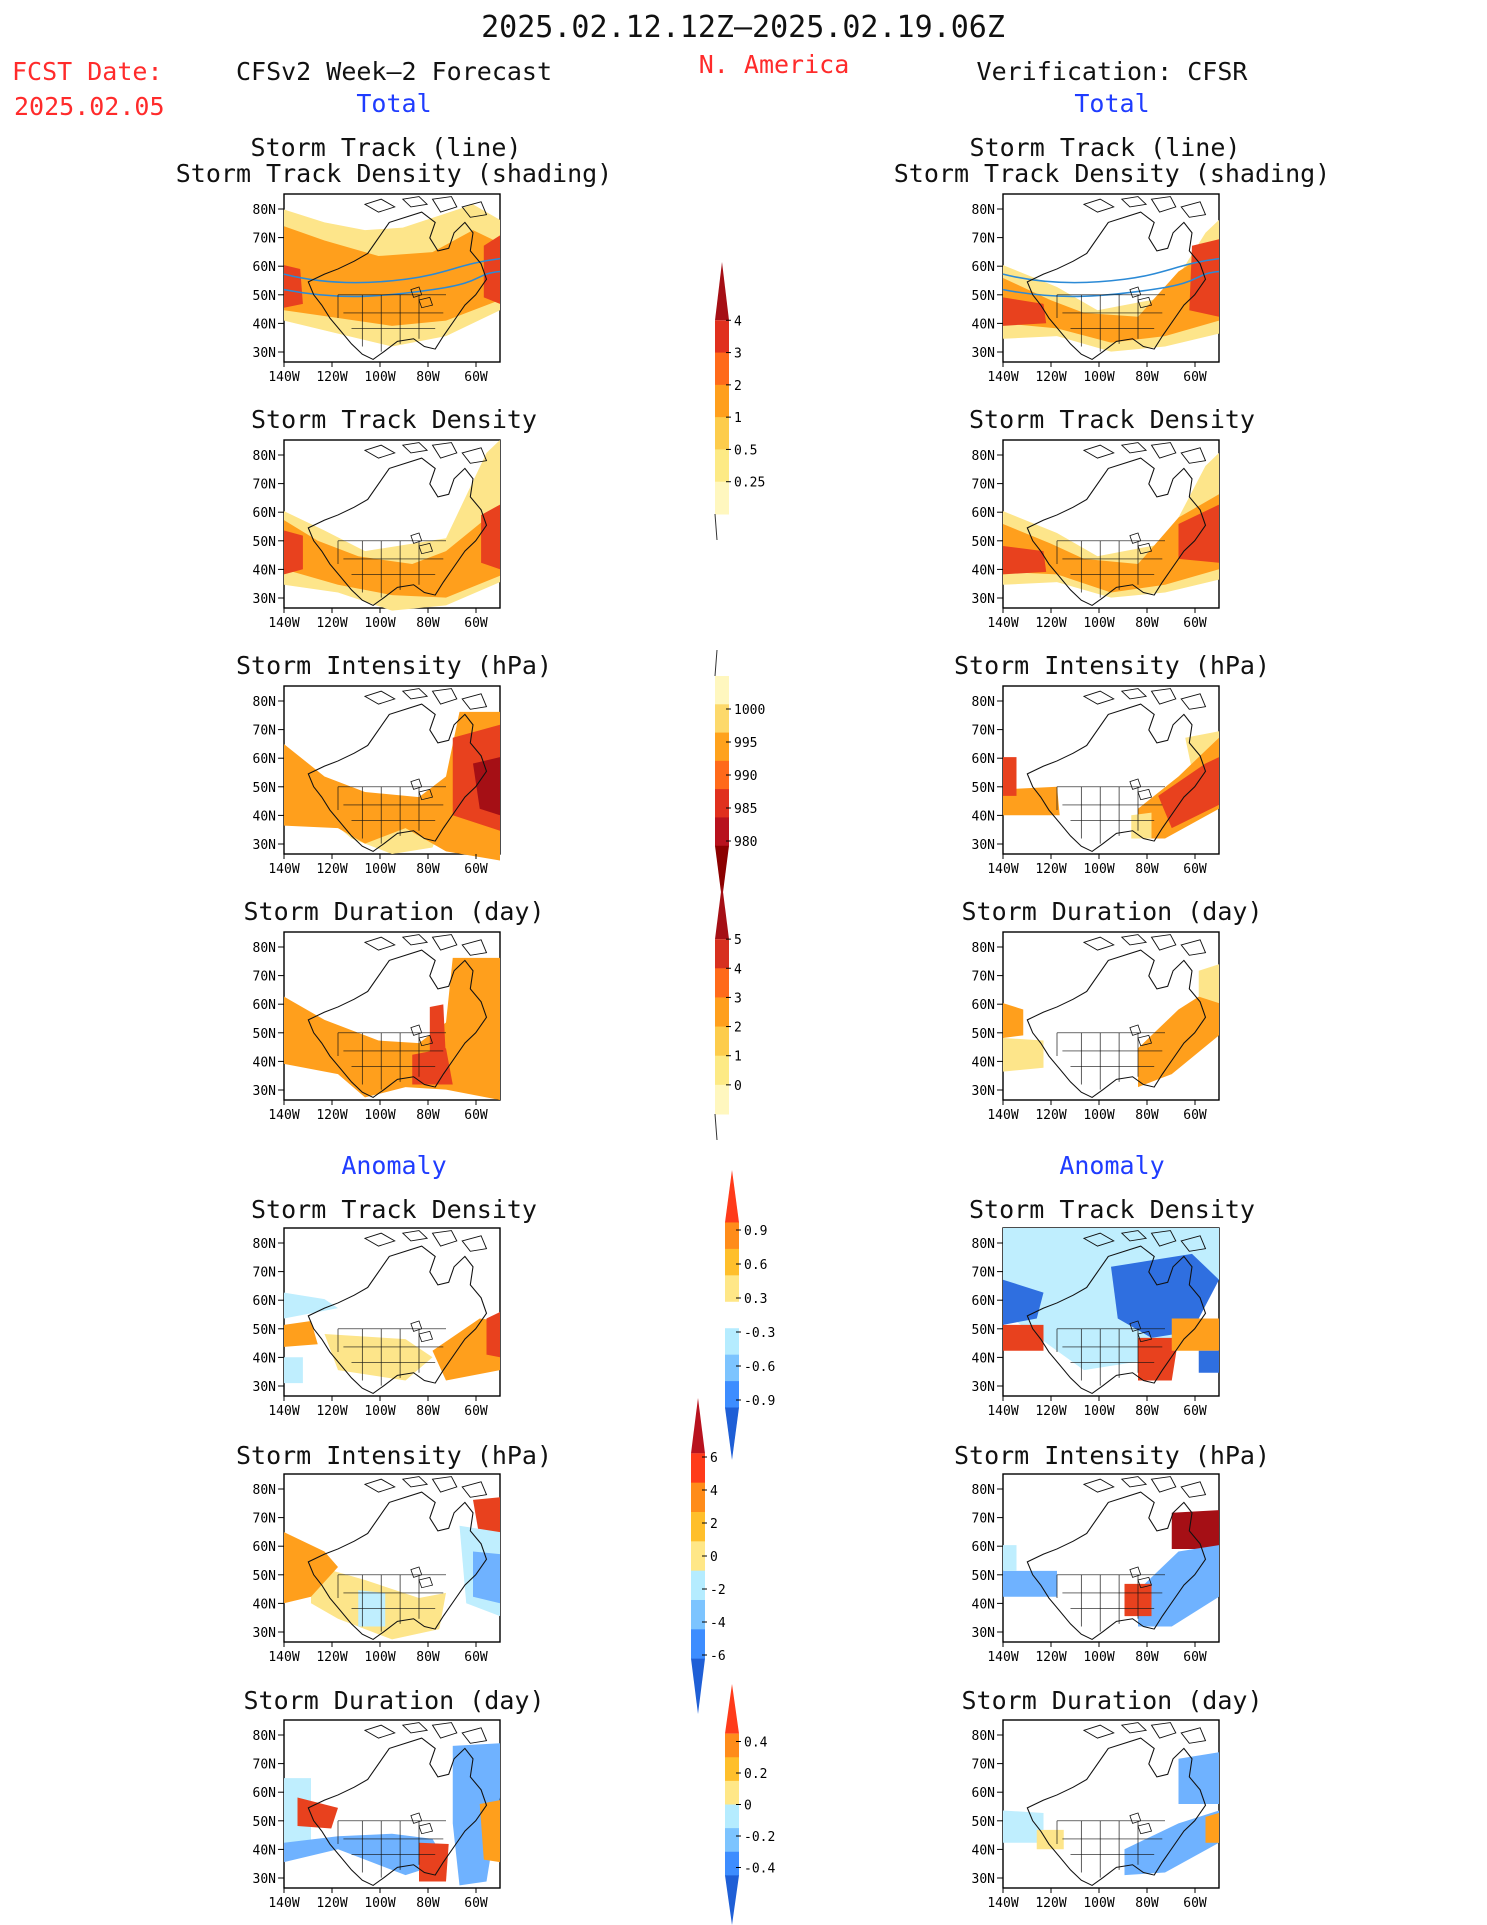 Image resolution: width=1487 pixels, height=1925 pixels. Describe the element at coordinates (738, 969) in the screenshot. I see `colorbar-label: 4` at that location.